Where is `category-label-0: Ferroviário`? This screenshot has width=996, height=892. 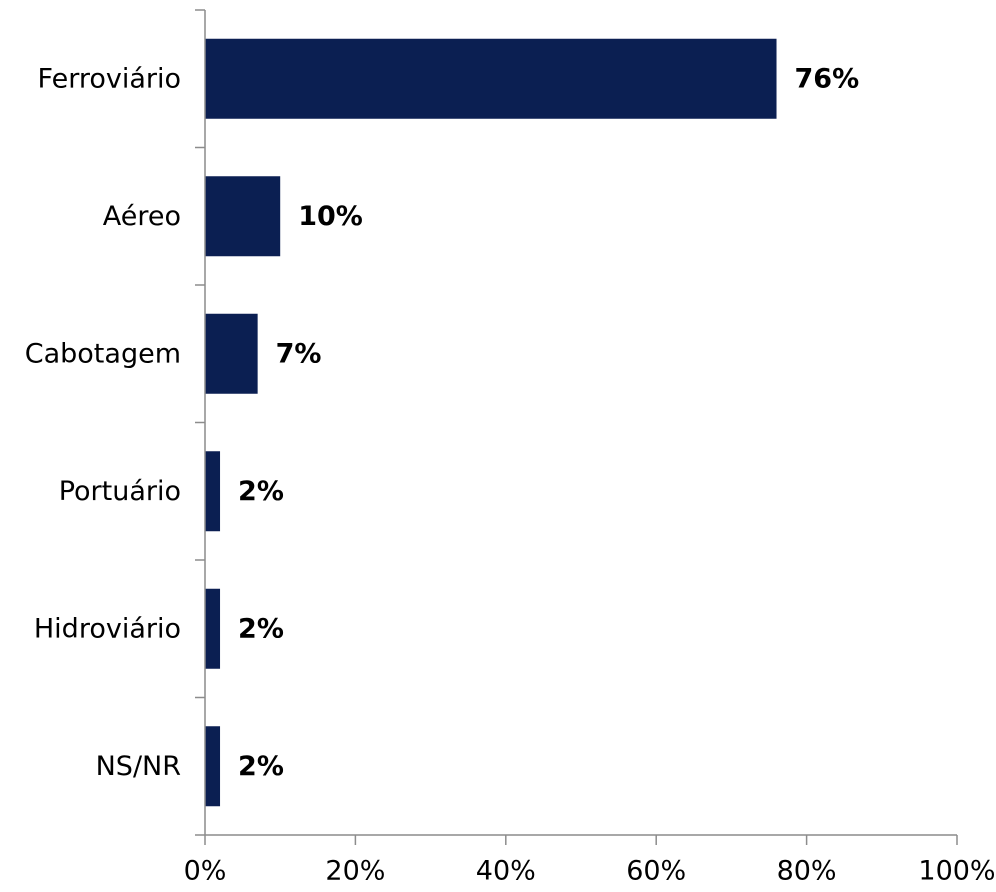 category-label-0: Ferroviário is located at coordinates (109, 78).